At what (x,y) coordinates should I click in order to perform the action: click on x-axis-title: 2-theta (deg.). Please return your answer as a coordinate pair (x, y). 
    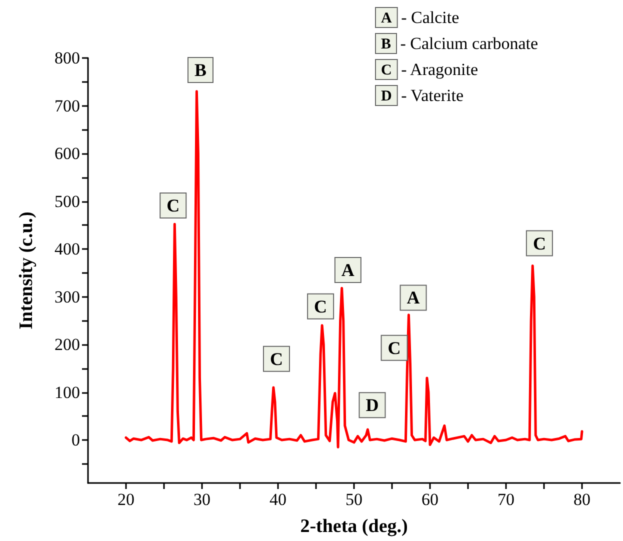
    Looking at the image, I should click on (354, 526).